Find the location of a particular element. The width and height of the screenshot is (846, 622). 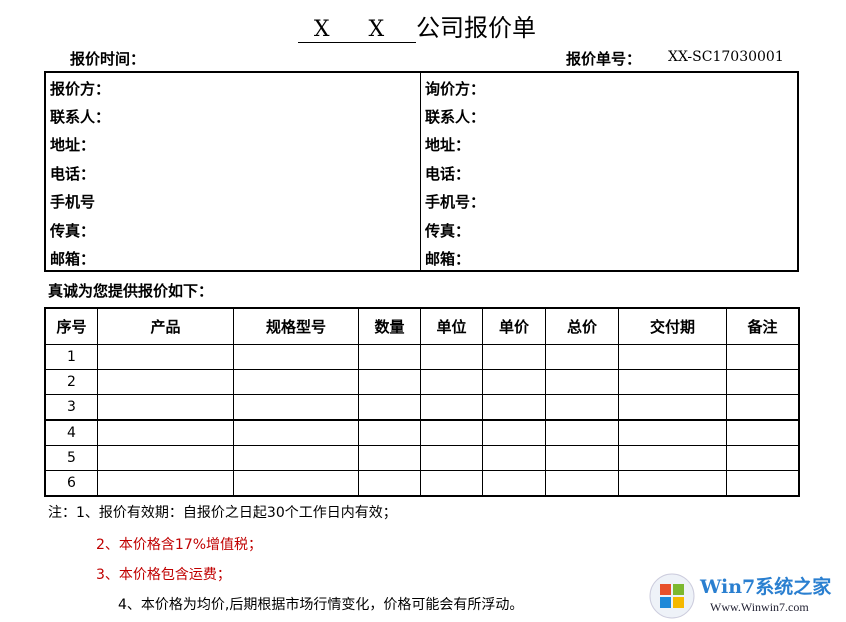

title-text: 公司报价单 is located at coordinates (476, 28).